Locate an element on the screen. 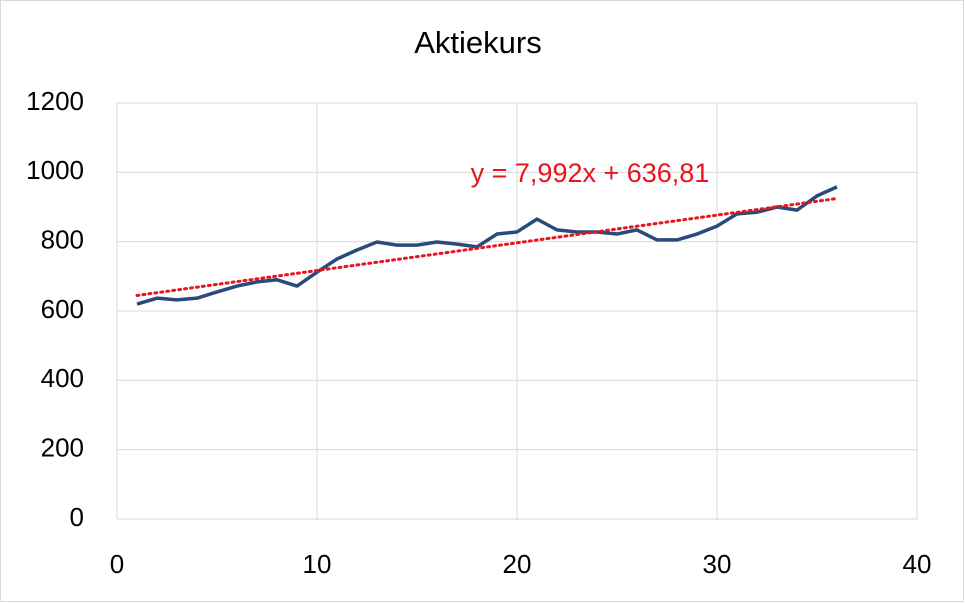 The height and width of the screenshot is (603, 965). x-tick-label: 10 is located at coordinates (317, 564).